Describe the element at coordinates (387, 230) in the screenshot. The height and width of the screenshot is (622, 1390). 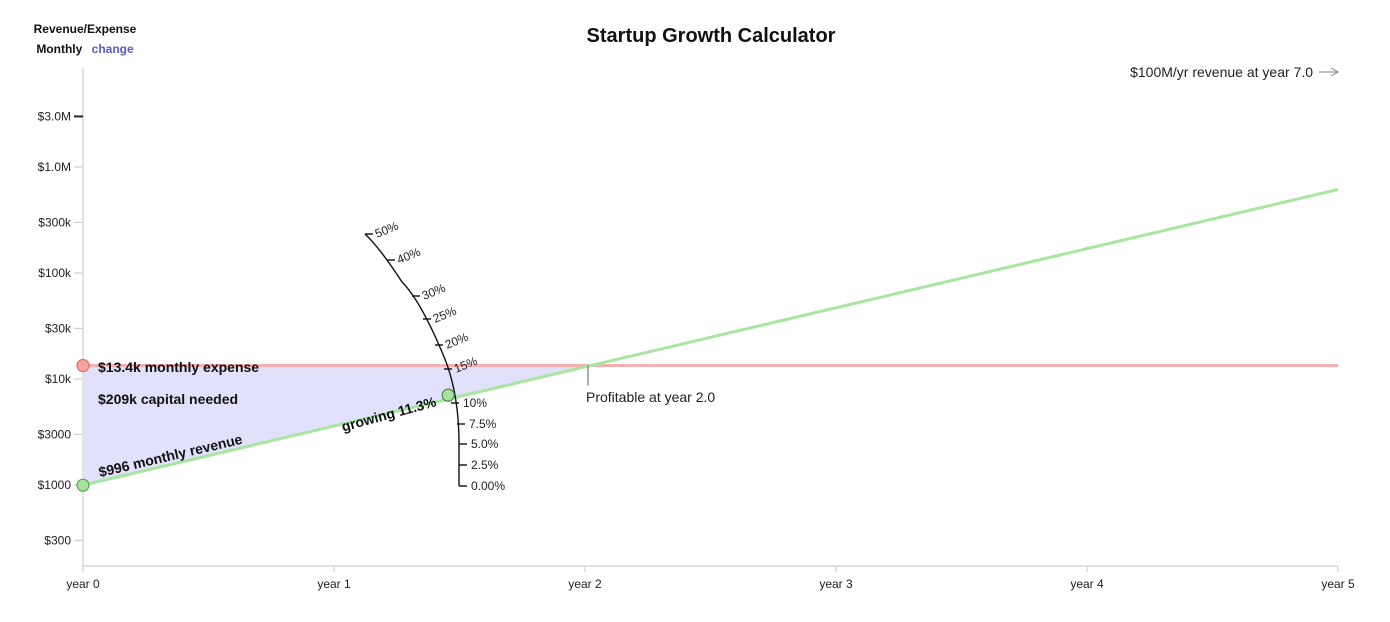
I see `dial-tick-label: 50%` at that location.